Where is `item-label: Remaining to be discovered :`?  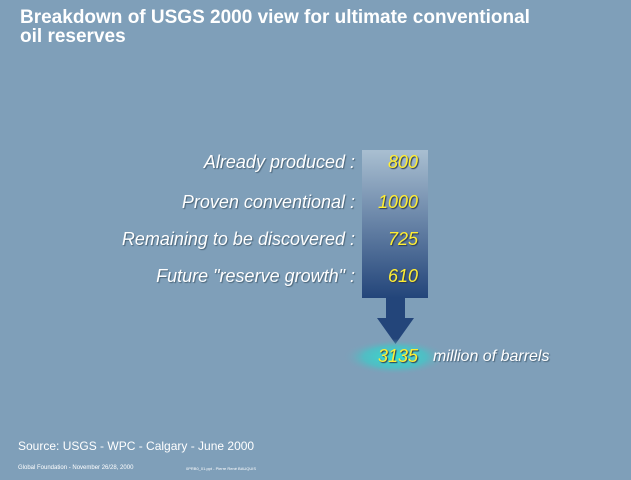
item-label: Remaining to be discovered : is located at coordinates (238, 239).